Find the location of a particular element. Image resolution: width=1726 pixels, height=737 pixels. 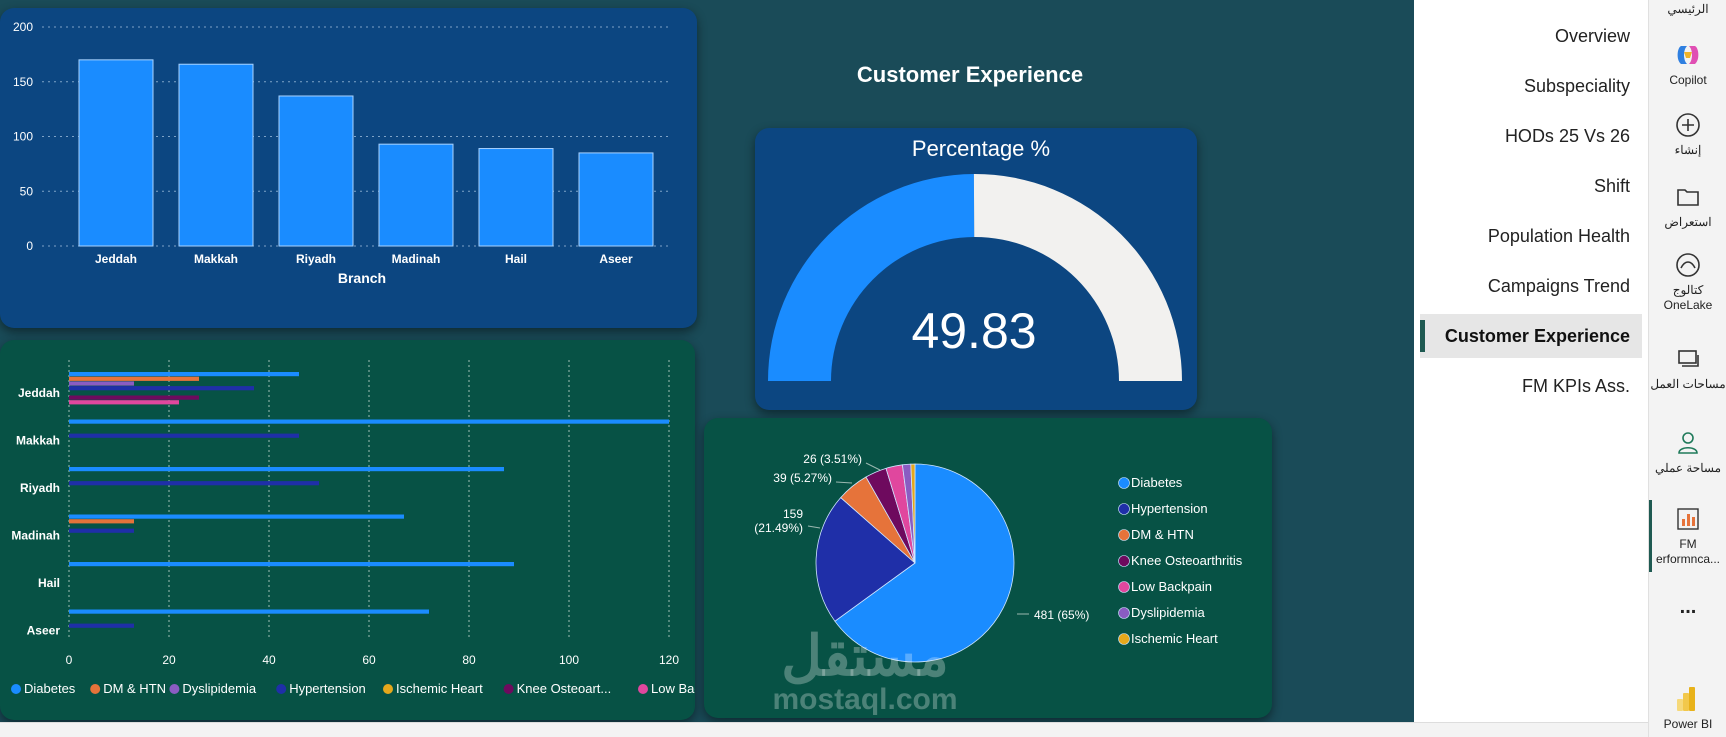

hbar-legend-label-0: Diabetes is located at coordinates (50, 688).